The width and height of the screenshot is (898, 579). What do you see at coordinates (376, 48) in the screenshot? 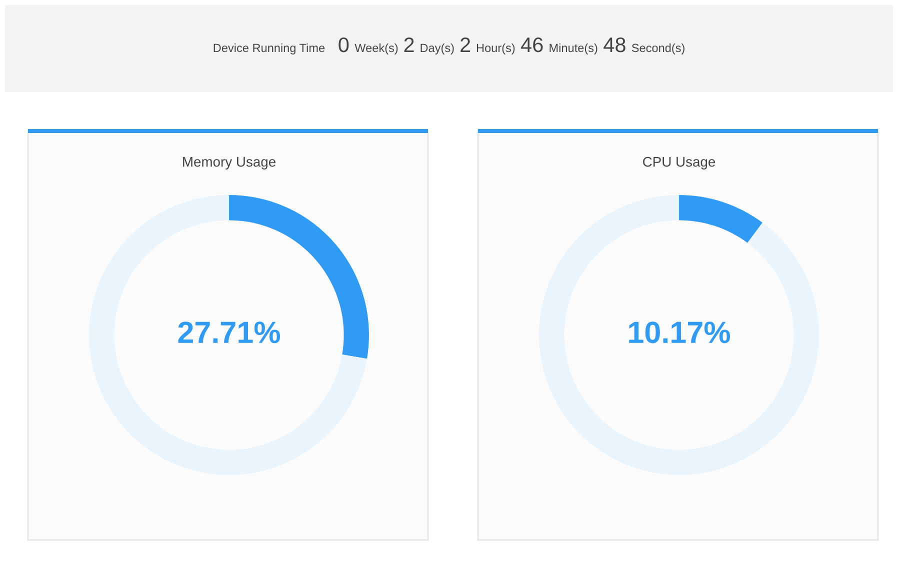
I see `text: Week(s)` at bounding box center [376, 48].